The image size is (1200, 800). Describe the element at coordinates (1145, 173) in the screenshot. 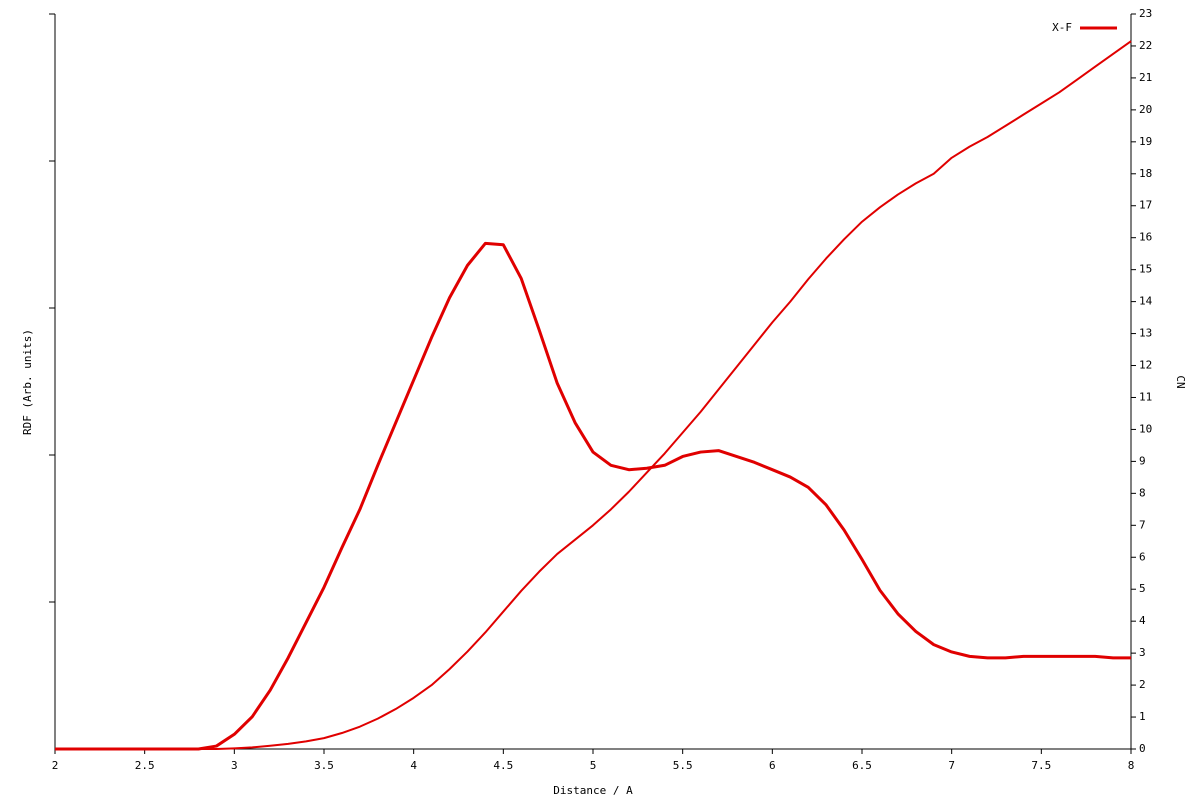

I see `y2-tick-label: 18` at that location.